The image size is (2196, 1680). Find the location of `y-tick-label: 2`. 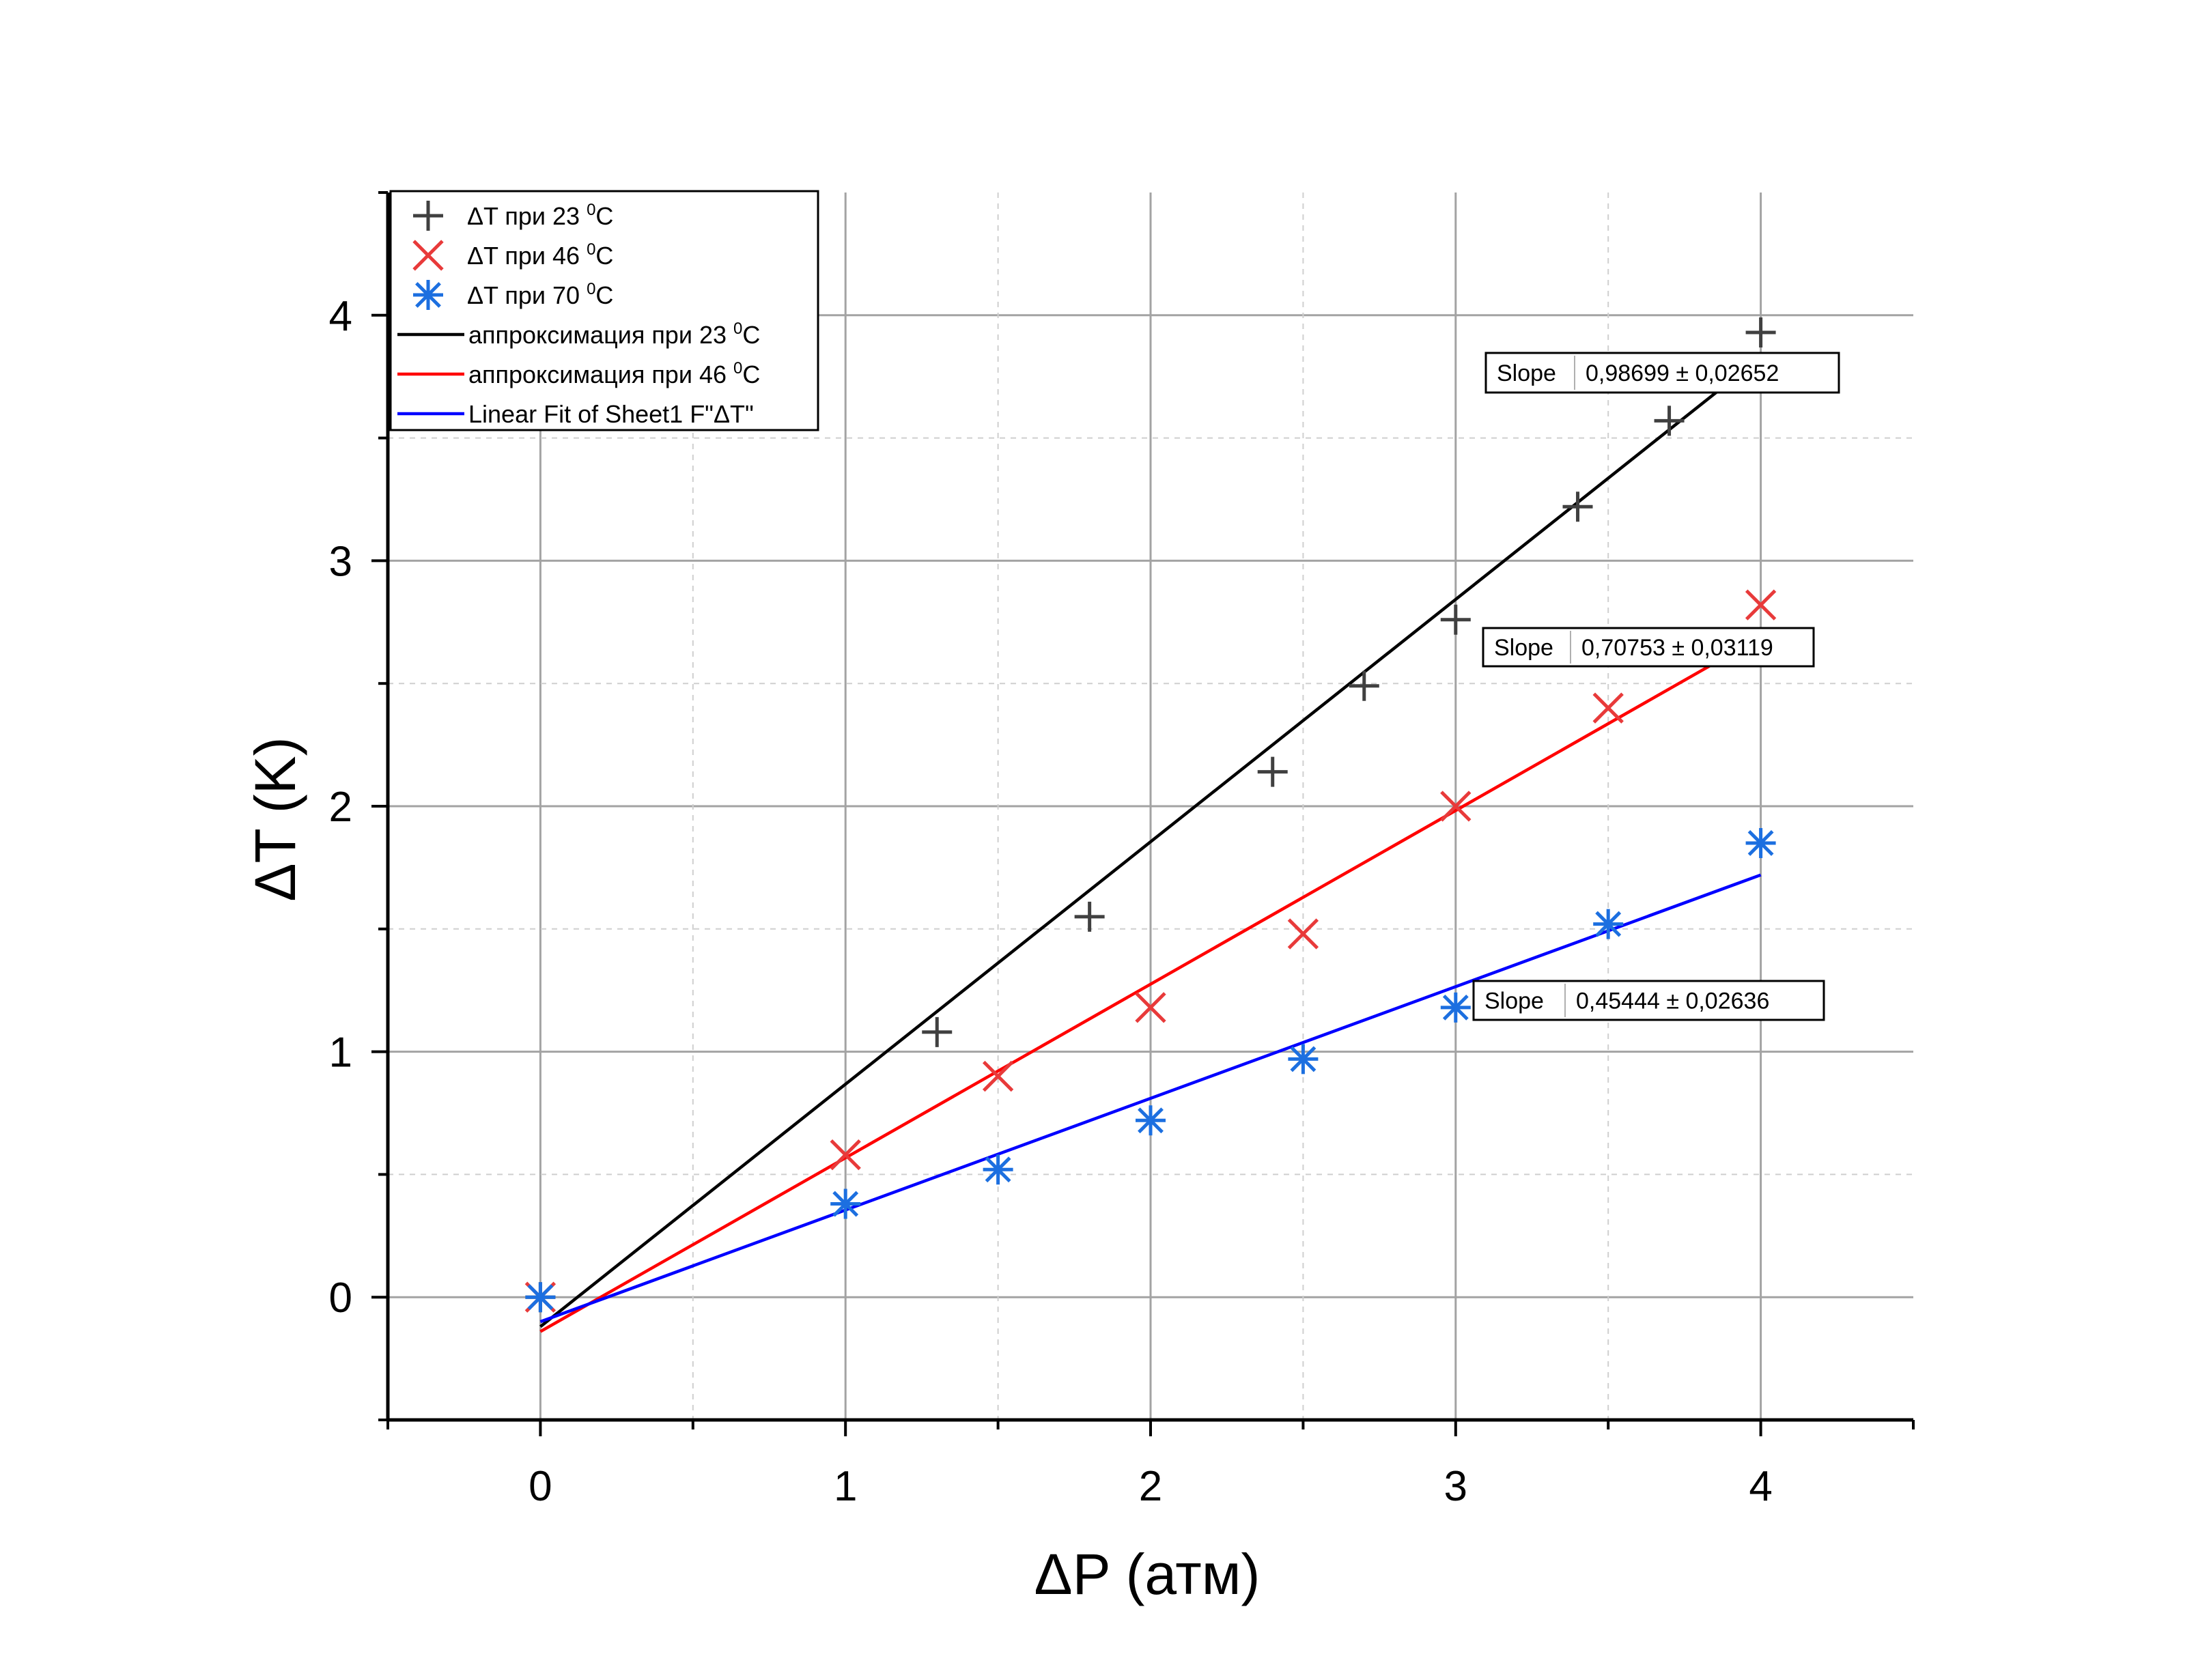

y-tick-label: 2 is located at coordinates (341, 807).